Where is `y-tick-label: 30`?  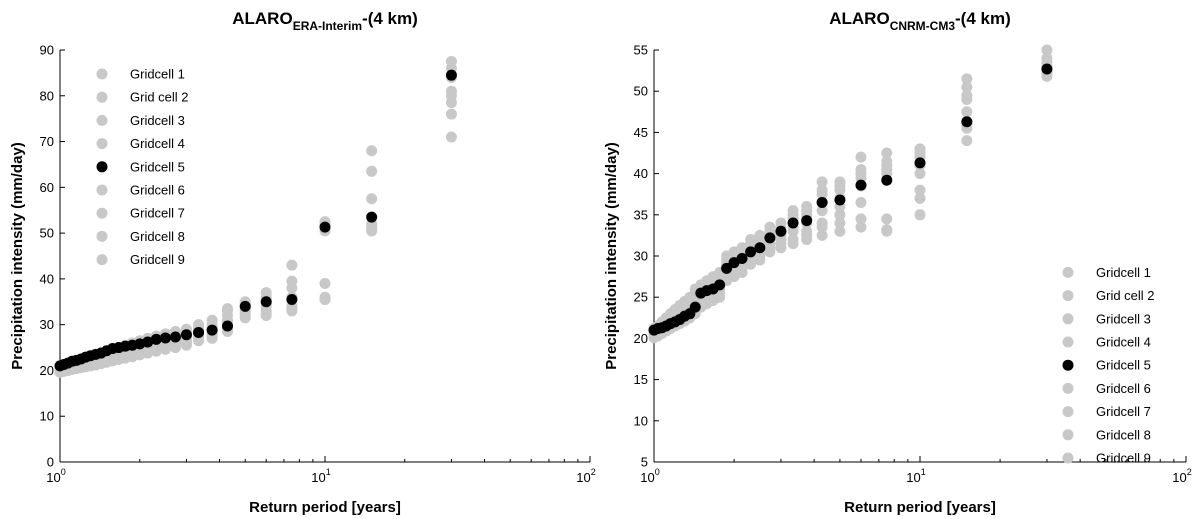 y-tick-label: 30 is located at coordinates (641, 256).